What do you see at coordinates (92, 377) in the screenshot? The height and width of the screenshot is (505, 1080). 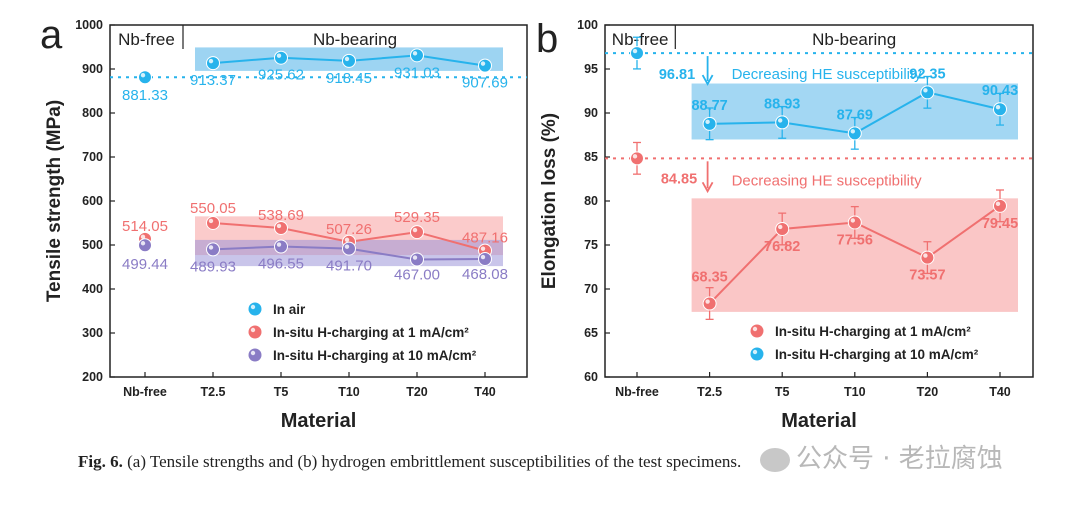 I see `y-tick-label: 200` at bounding box center [92, 377].